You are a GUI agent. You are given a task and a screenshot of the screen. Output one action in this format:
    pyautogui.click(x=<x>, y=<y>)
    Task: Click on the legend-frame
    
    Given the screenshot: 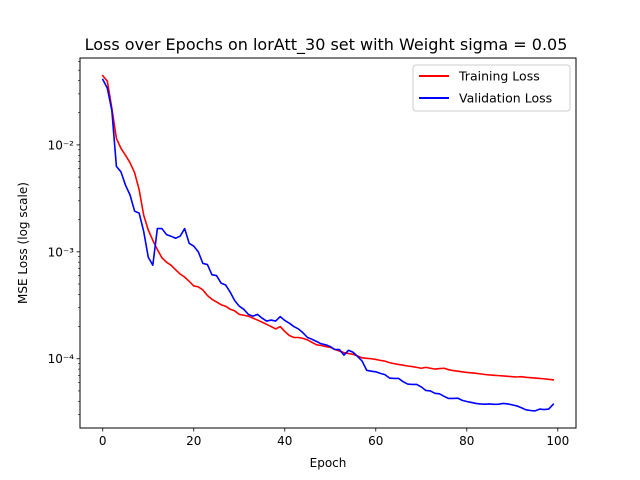 What is the action you would take?
    pyautogui.click(x=491, y=88)
    